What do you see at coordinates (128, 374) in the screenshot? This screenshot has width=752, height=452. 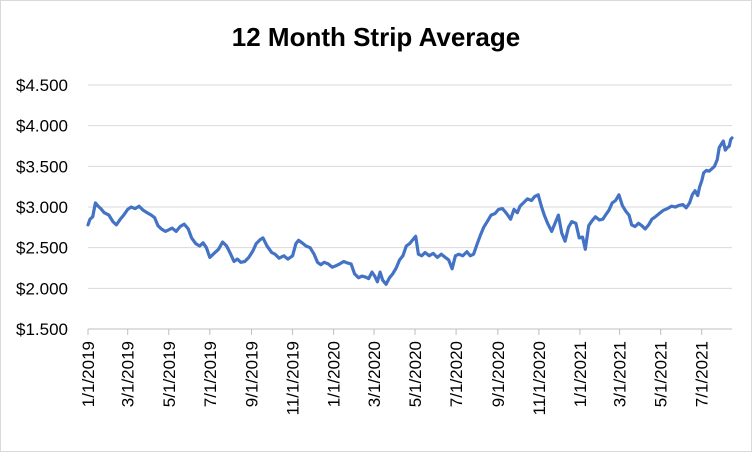 I see `x-tick-label: 3/1/2019` at bounding box center [128, 374].